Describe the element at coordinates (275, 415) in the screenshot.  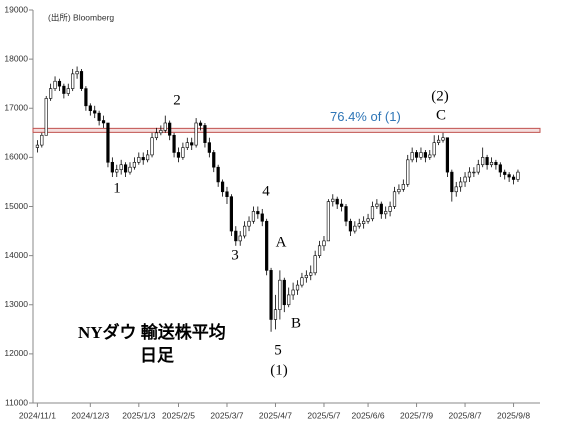
I see `x-tick-label: 2025/4/7` at that location.